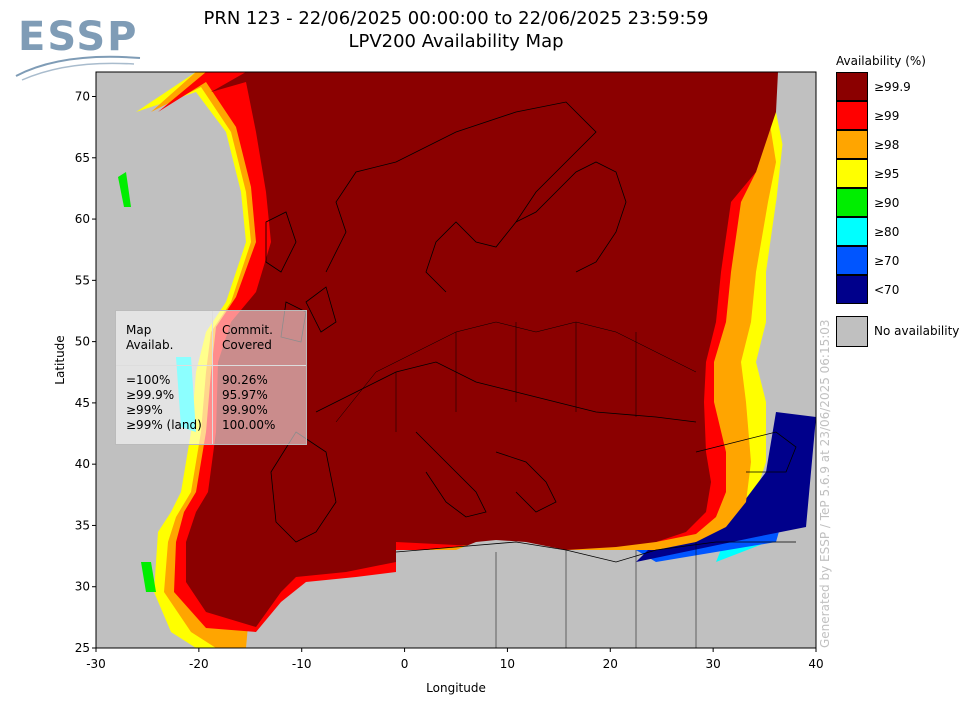 This screenshot has height=720, width=960. What do you see at coordinates (852, 331) in the screenshot?
I see `legend-no-availability-swatch` at bounding box center [852, 331].